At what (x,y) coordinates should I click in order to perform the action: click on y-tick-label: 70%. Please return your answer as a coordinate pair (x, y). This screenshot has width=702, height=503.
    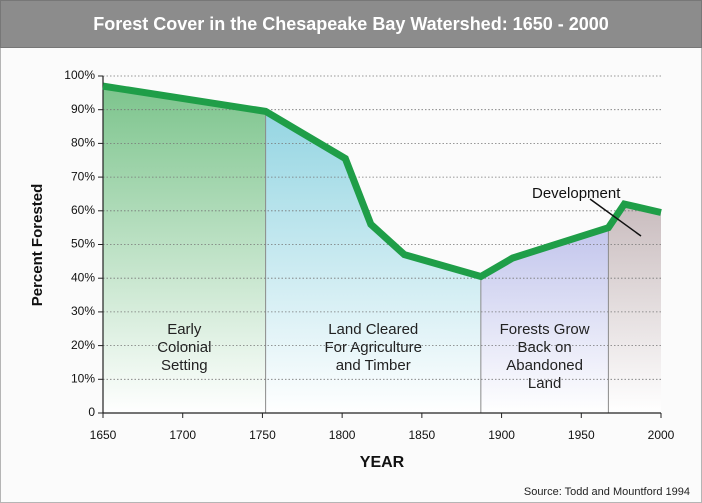
    Looking at the image, I should click on (83, 176).